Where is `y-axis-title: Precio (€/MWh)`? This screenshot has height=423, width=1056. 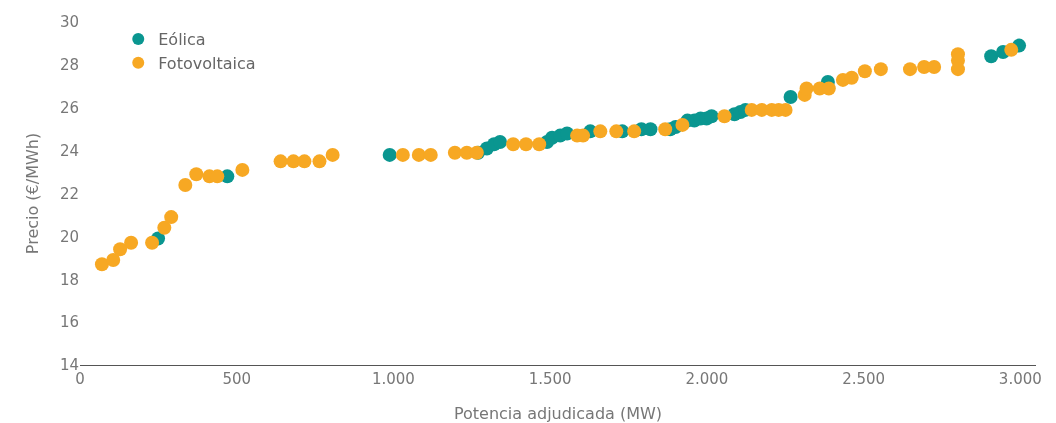 y-axis-title: Precio (€/MWh) is located at coordinates (32, 193).